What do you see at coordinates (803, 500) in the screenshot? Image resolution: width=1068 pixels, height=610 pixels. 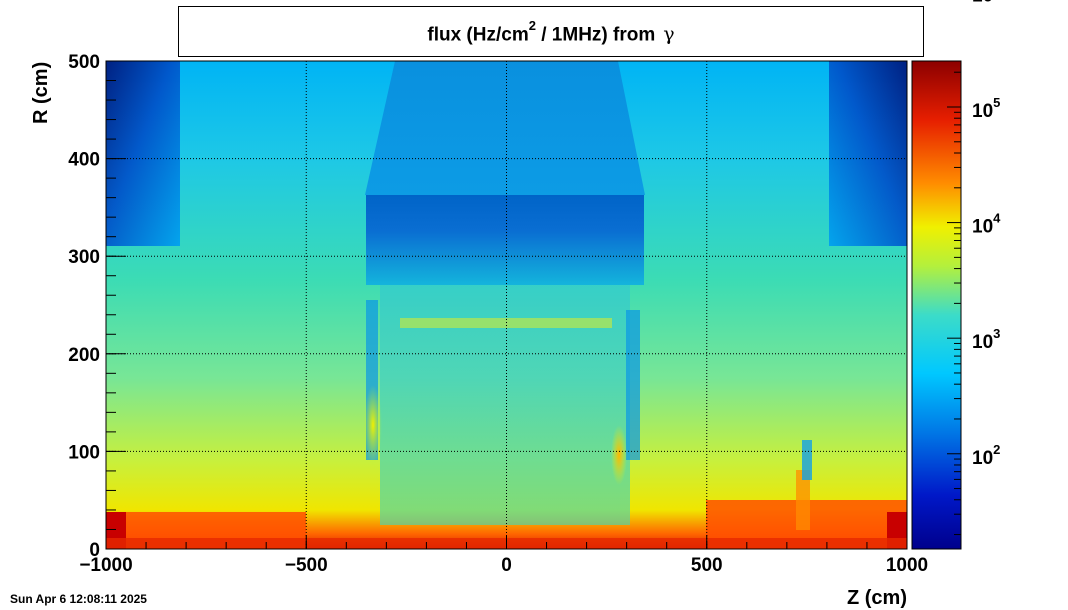 I see `region-right-hot-column` at bounding box center [803, 500].